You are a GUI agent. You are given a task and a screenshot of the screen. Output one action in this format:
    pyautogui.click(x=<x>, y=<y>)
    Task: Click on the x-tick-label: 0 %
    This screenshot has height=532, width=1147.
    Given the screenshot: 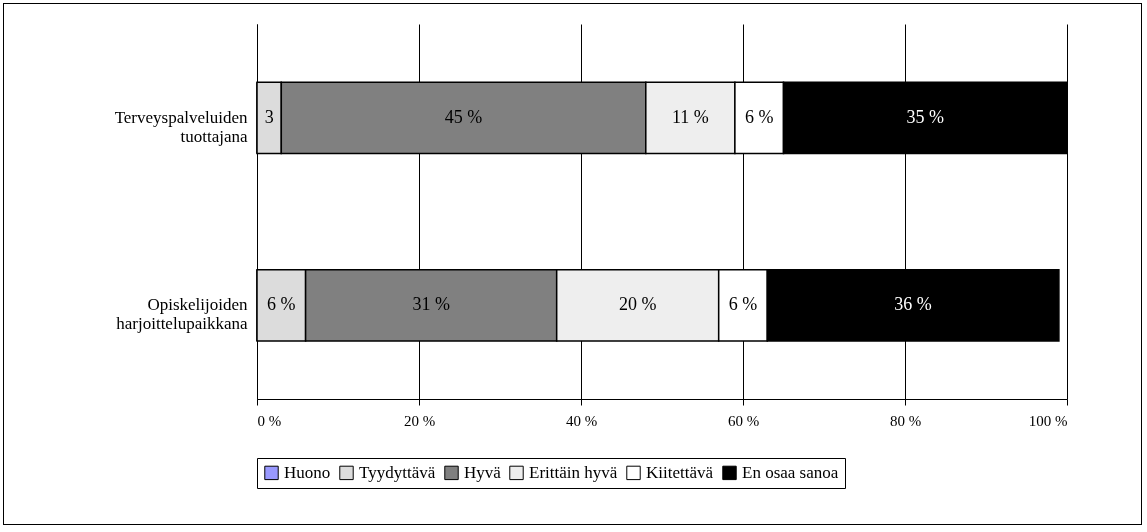 What is the action you would take?
    pyautogui.click(x=269, y=420)
    